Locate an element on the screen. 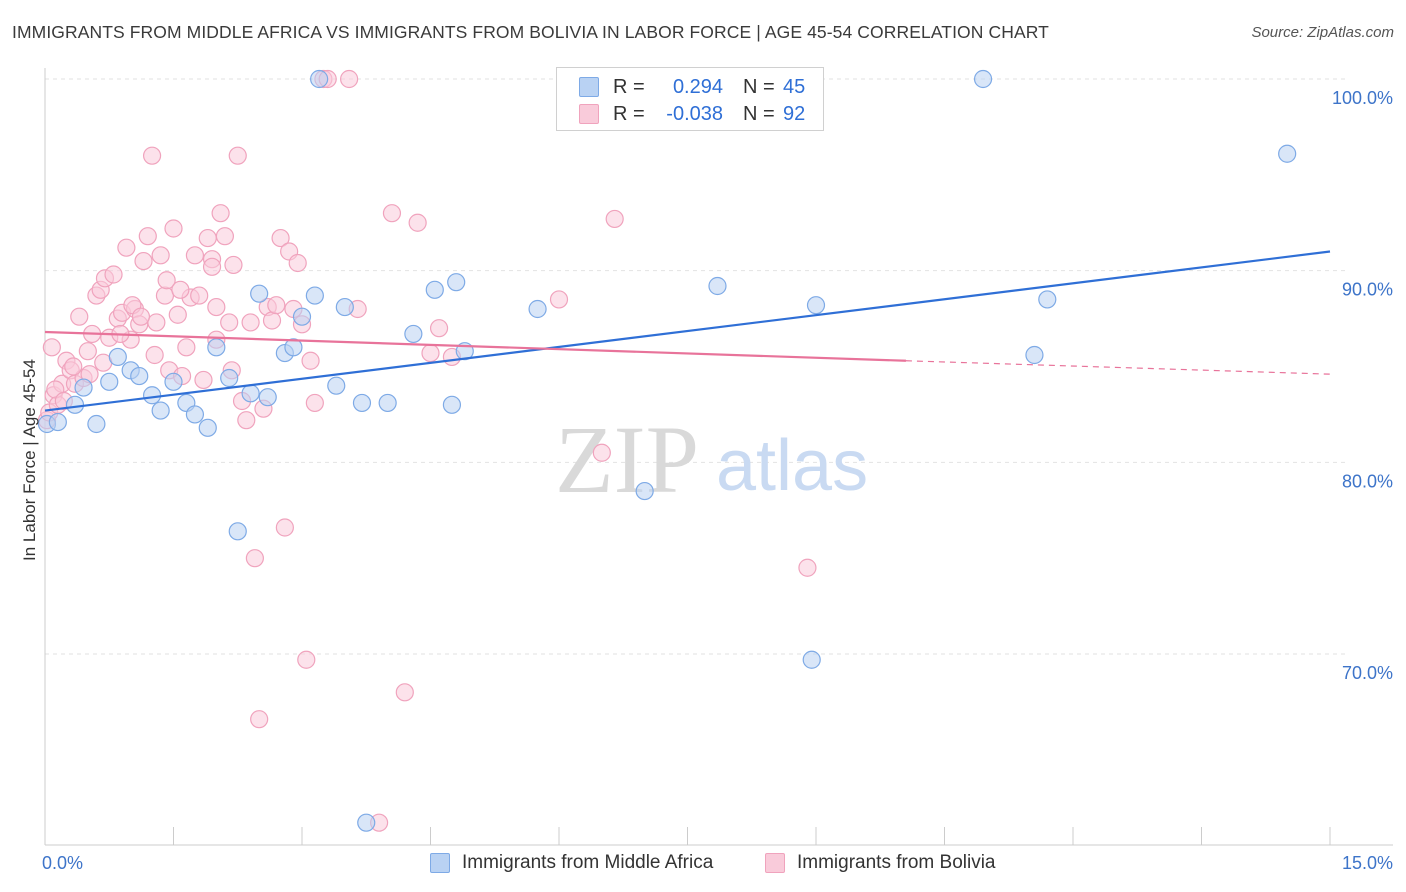  watermark-atlas: atlas is located at coordinates (792, 466).